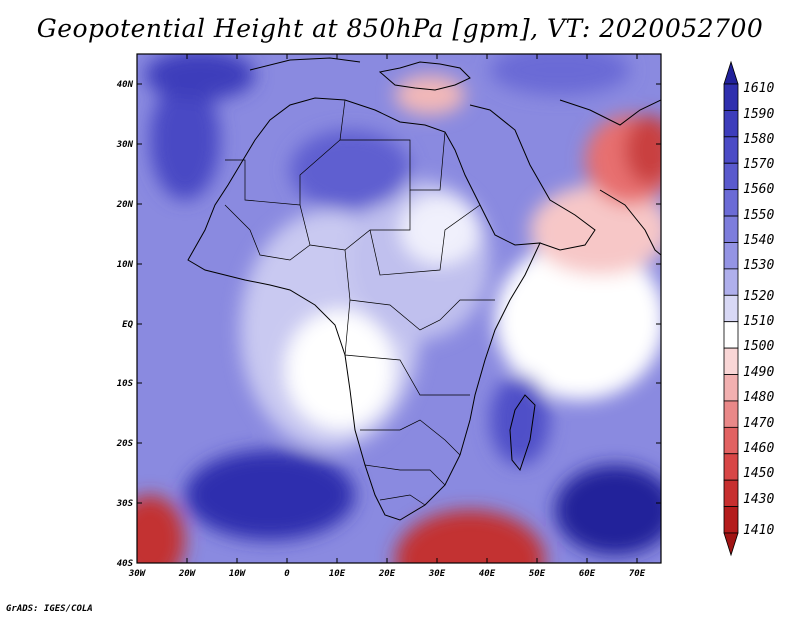 The width and height of the screenshot is (800, 622). What do you see at coordinates (758, 88) in the screenshot?
I see `colorbar-label: 1610` at bounding box center [758, 88].